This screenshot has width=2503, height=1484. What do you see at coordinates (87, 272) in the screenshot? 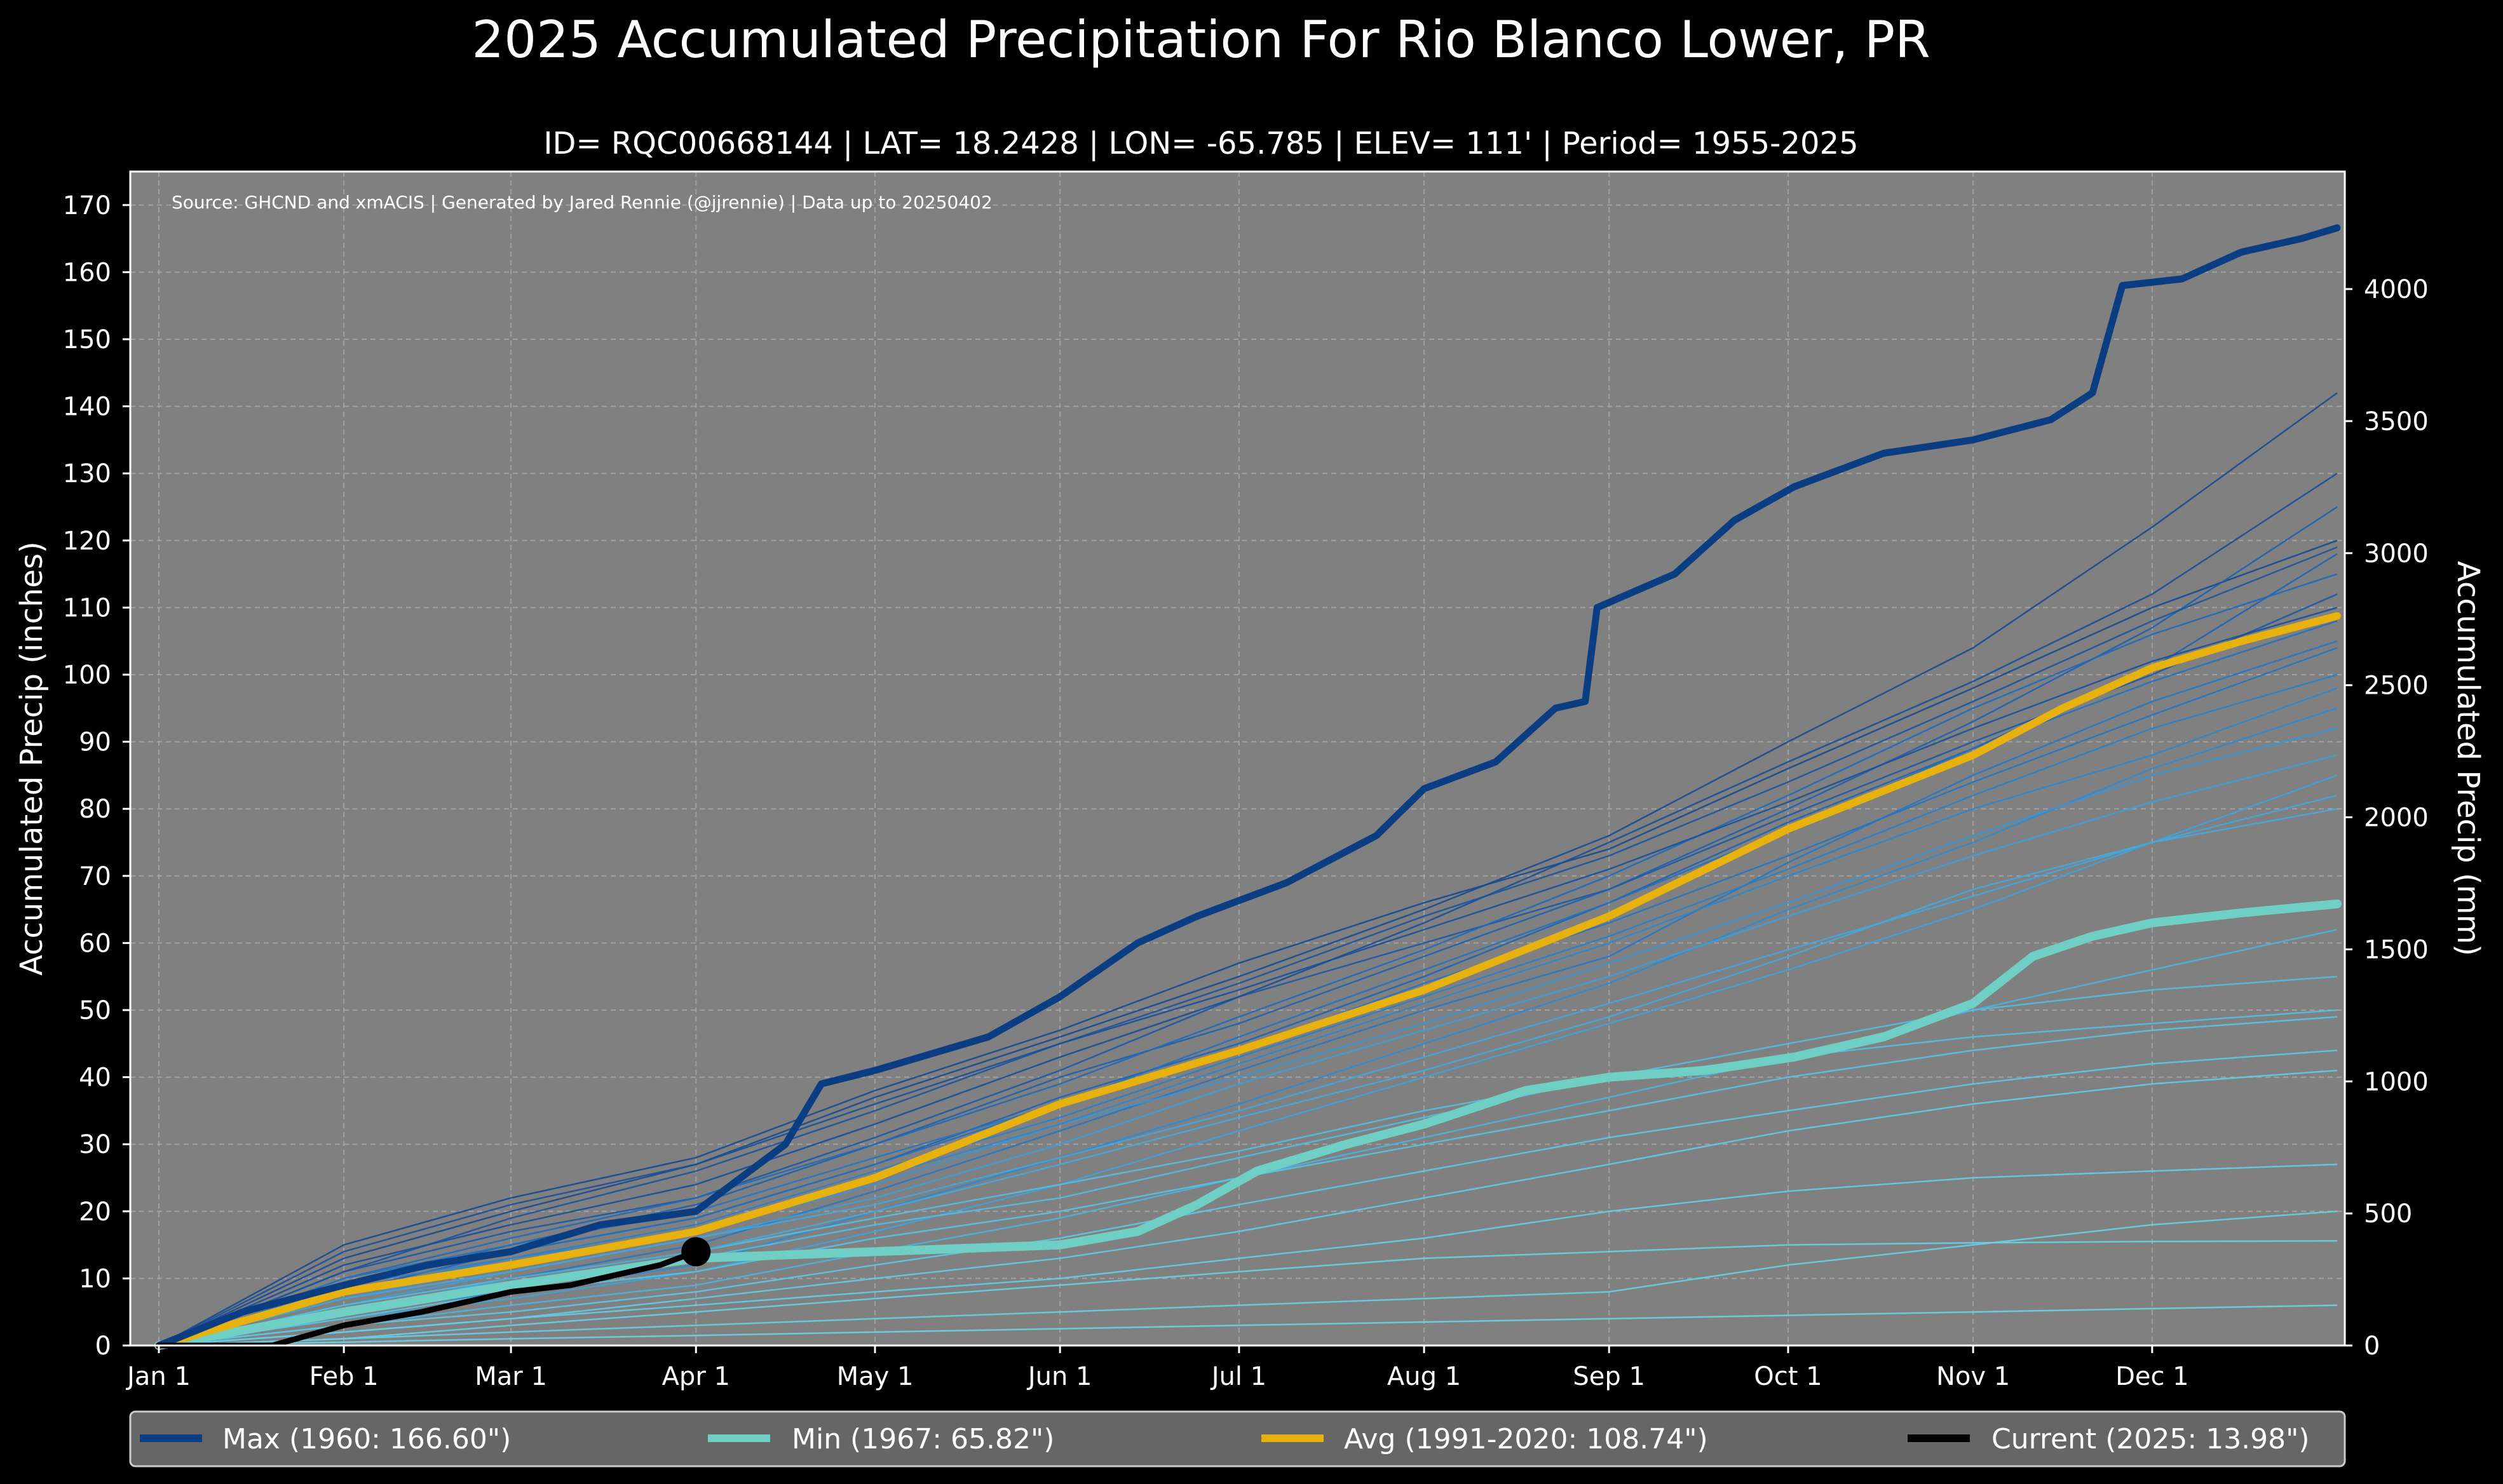
I see `y-tick-label: 160` at bounding box center [87, 272].